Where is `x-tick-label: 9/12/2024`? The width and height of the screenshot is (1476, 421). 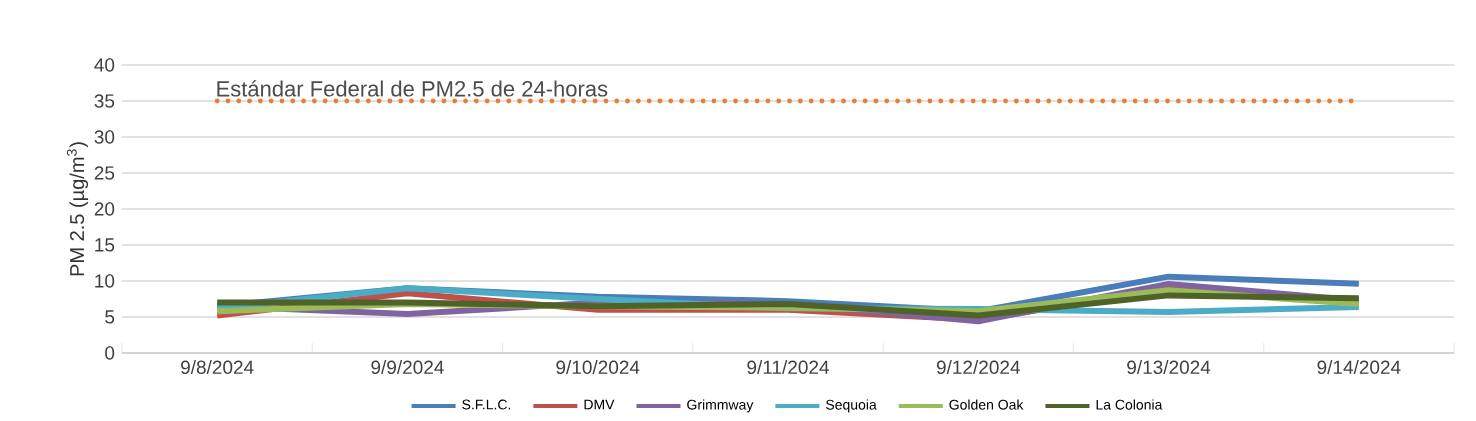
x-tick-label: 9/12/2024 is located at coordinates (978, 367).